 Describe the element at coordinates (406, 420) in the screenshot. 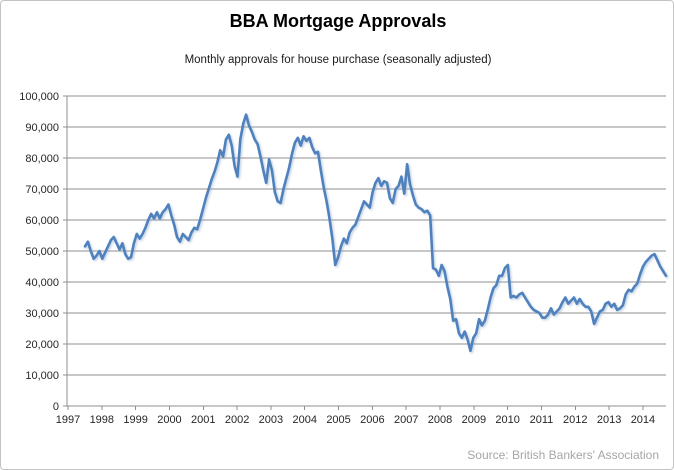

I see `svg-text: 2007` at that location.